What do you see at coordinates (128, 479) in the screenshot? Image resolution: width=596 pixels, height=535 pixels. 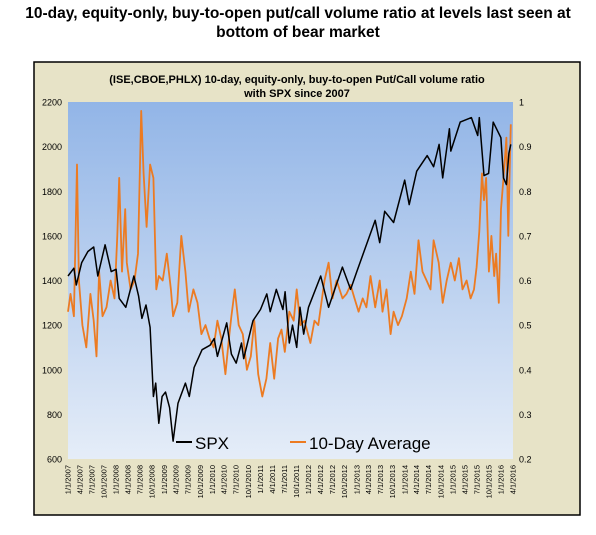 I see `x-axis-tick-label: 4/1/2008` at bounding box center [128, 479].